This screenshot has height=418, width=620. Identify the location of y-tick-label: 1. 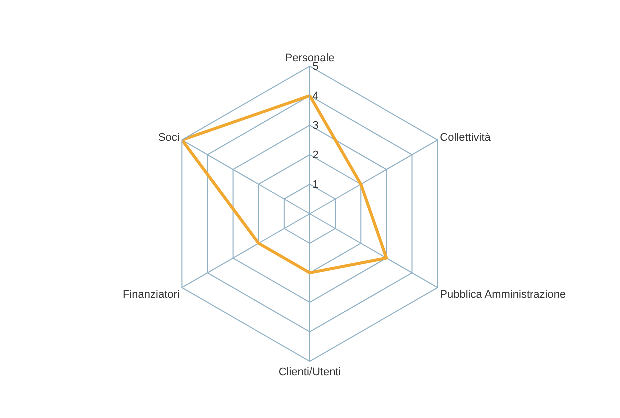
(315, 185).